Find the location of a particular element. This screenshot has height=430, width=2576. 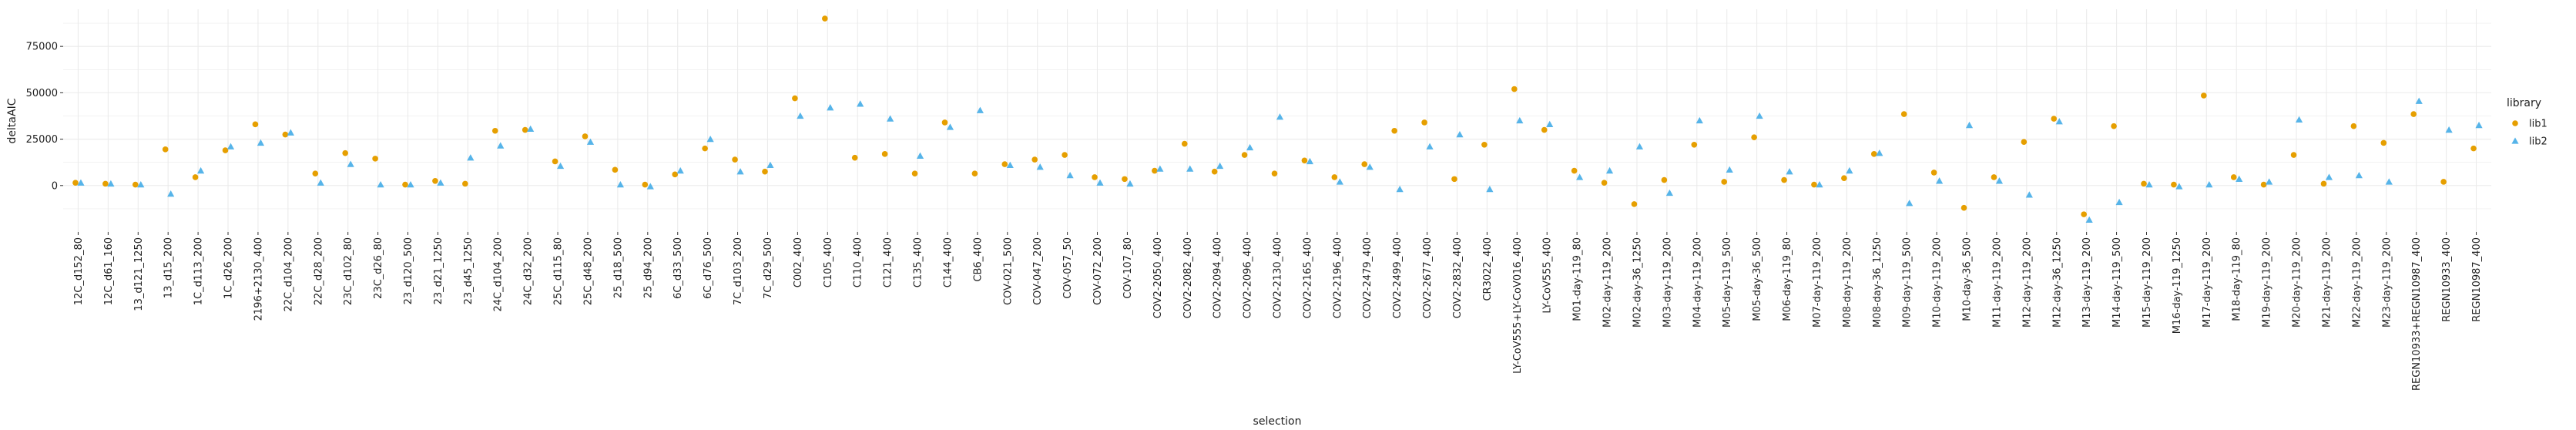

legend-key-lib2 is located at coordinates (2515, 140).